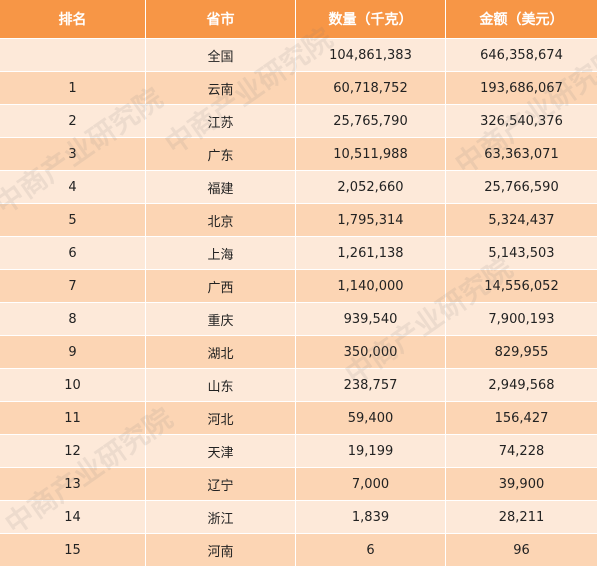 Image resolution: width=597 pixels, height=569 pixels. I want to click on table-row: 14 浙江 1,839 28,211, so click(298, 517).